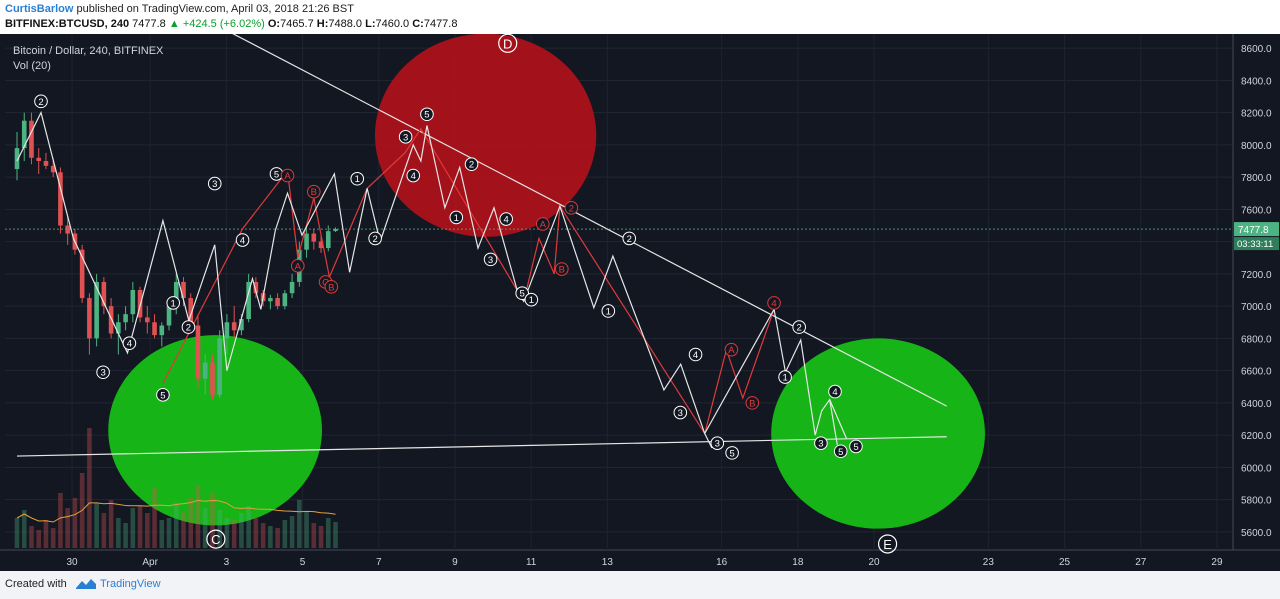 Image resolution: width=1280 pixels, height=599 pixels. Describe the element at coordinates (481, 446) in the screenshot. I see `trendline` at that location.